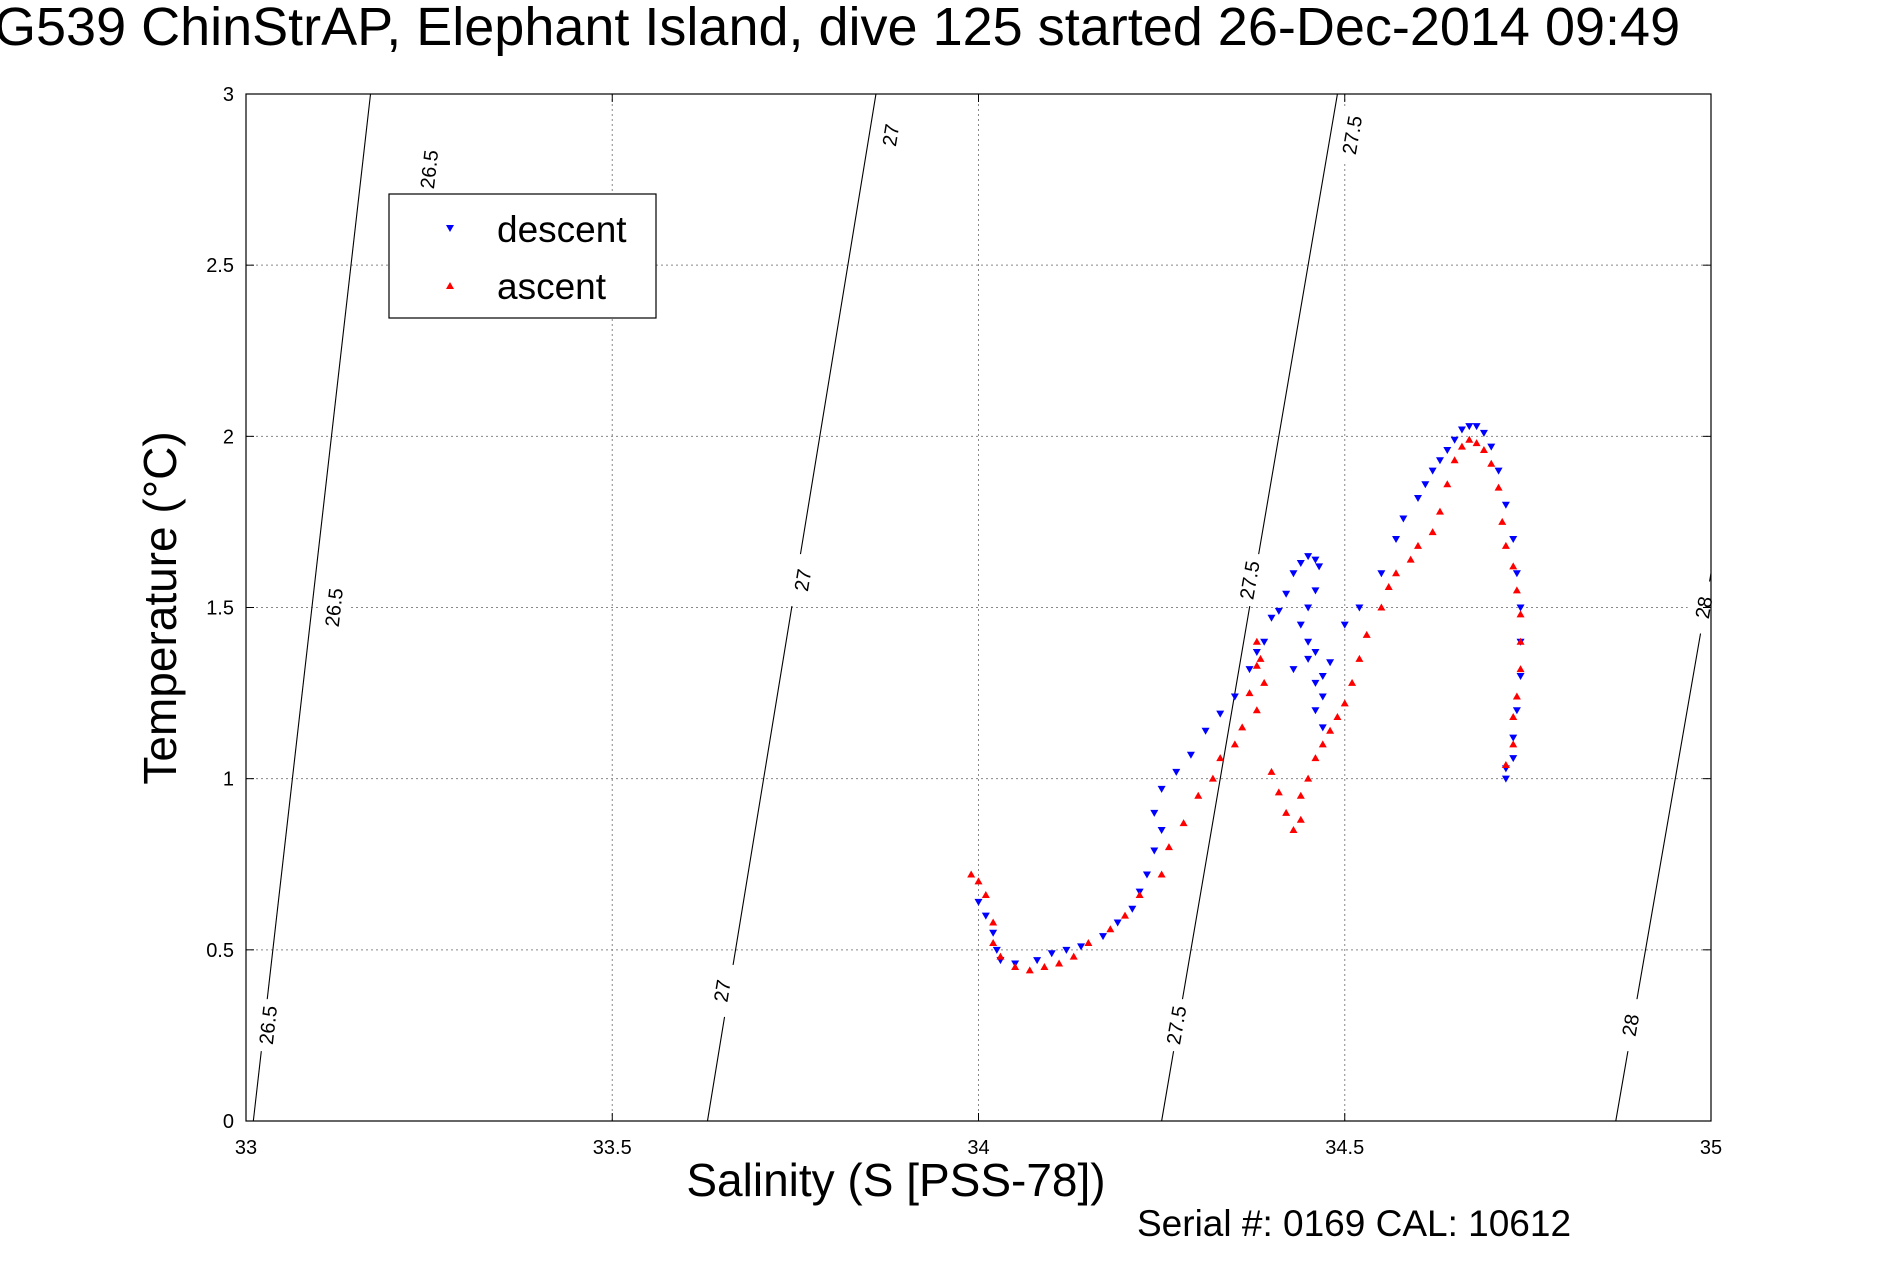 This screenshot has height=1262, width=1891. I want to click on legend-descent-label: descent, so click(562, 229).